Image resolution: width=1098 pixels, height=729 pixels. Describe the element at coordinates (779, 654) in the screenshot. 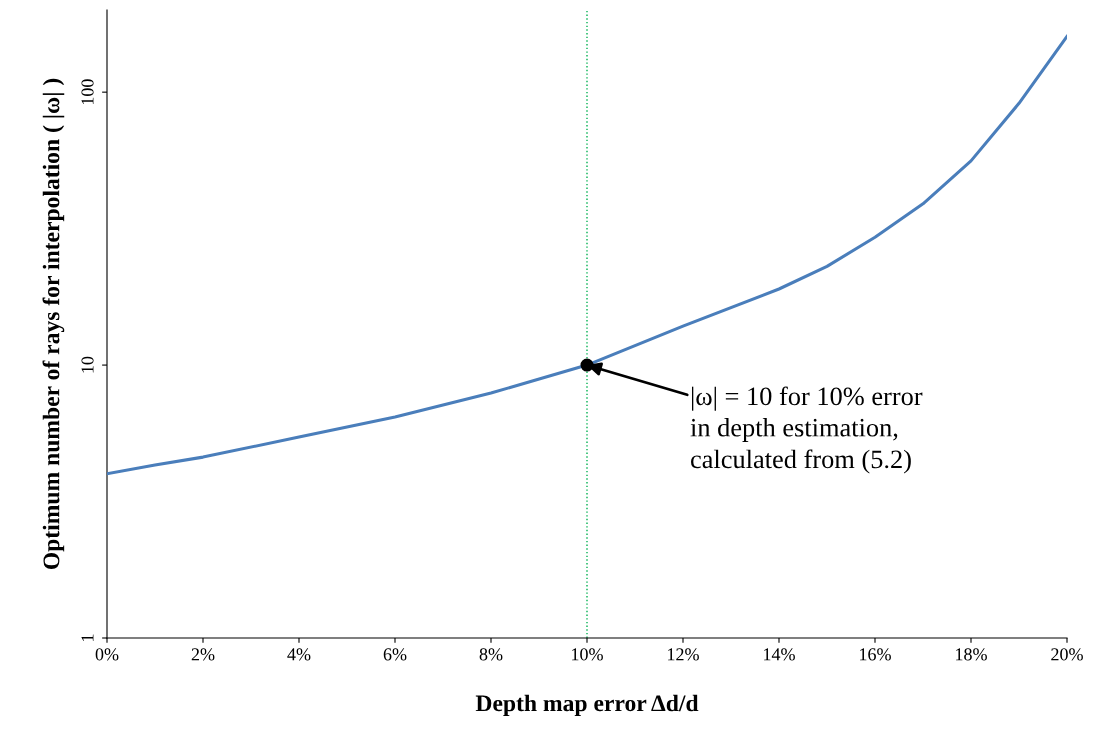

I see `x-tick-label: 14%` at that location.